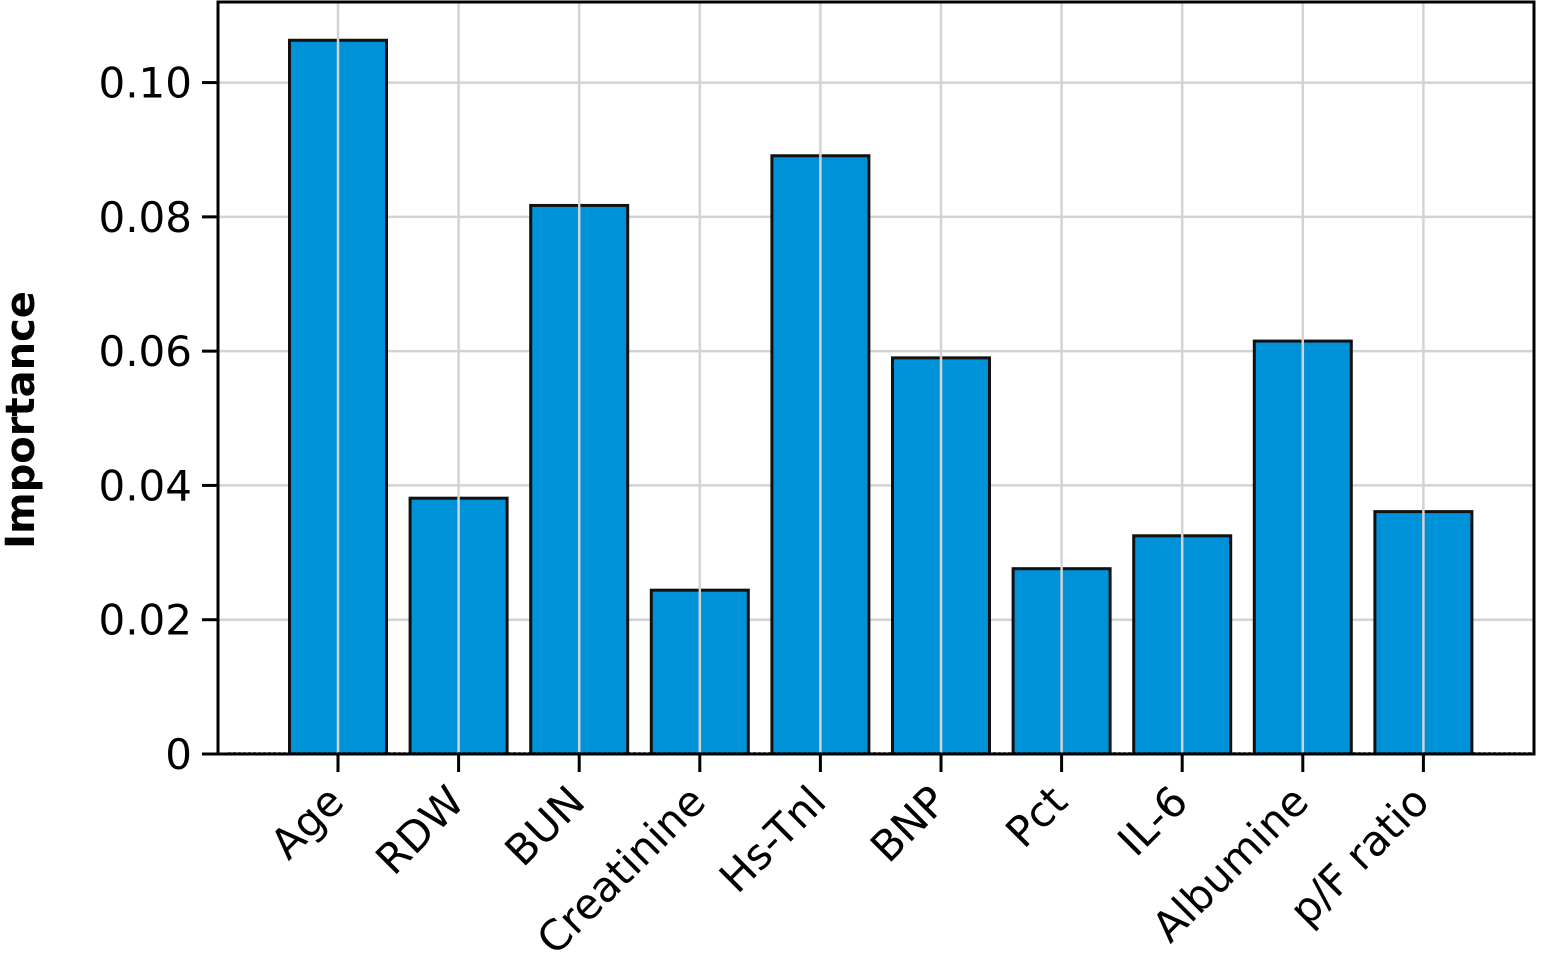  I want to click on x-category-label: IL-6, so click(1152, 820).